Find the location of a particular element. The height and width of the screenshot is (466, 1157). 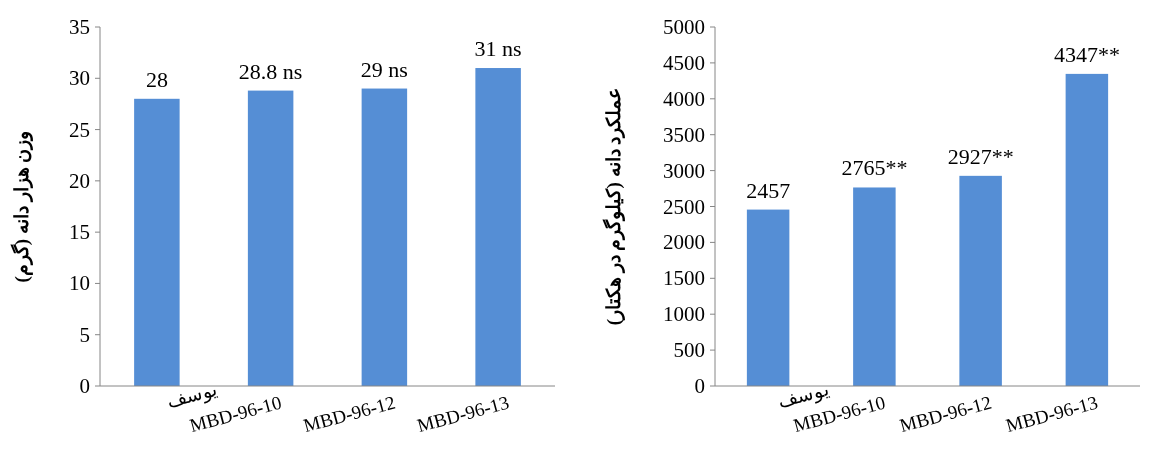

y-tick-label: 500 is located at coordinates (689, 350).